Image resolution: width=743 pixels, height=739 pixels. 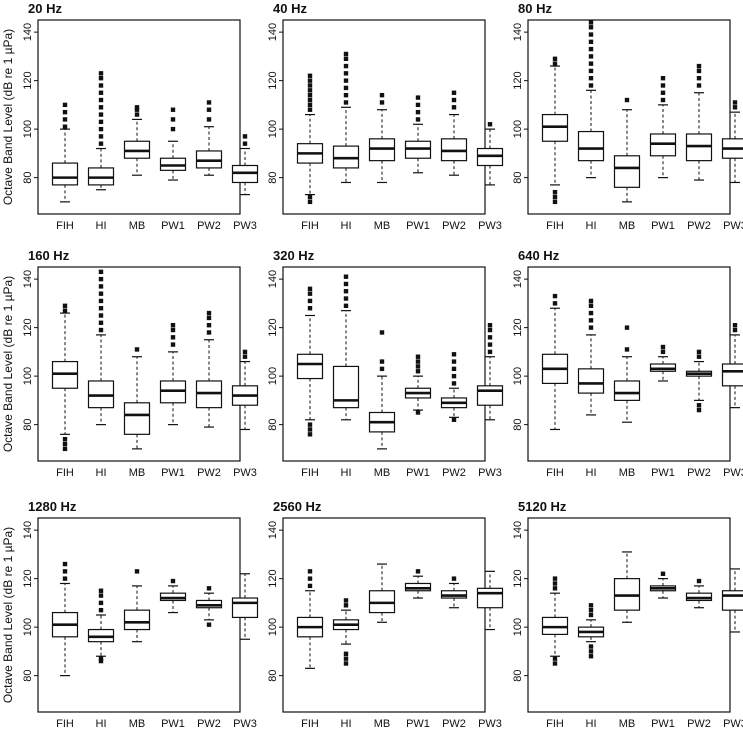 What do you see at coordinates (542, 506) in the screenshot?
I see `panel-title: 5120 Hz` at bounding box center [542, 506].